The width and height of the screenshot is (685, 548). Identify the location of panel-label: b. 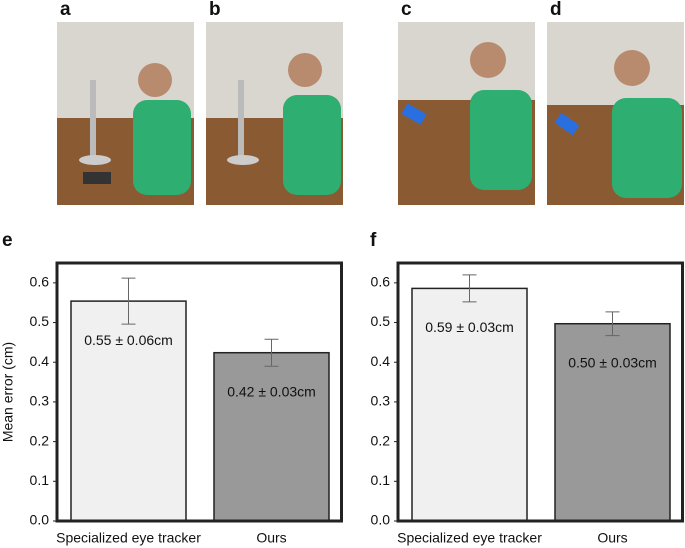
(215, 10).